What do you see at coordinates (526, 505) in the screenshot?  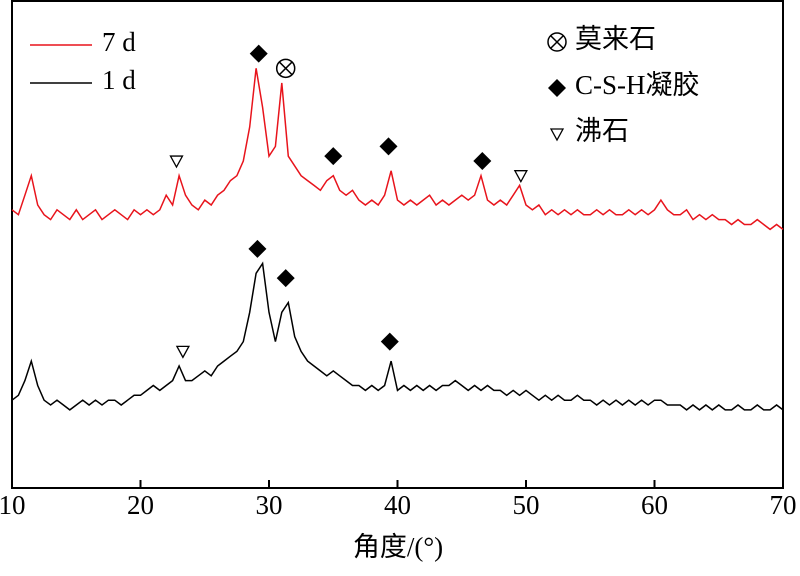 I see `x-tick-label: 50` at bounding box center [526, 505].